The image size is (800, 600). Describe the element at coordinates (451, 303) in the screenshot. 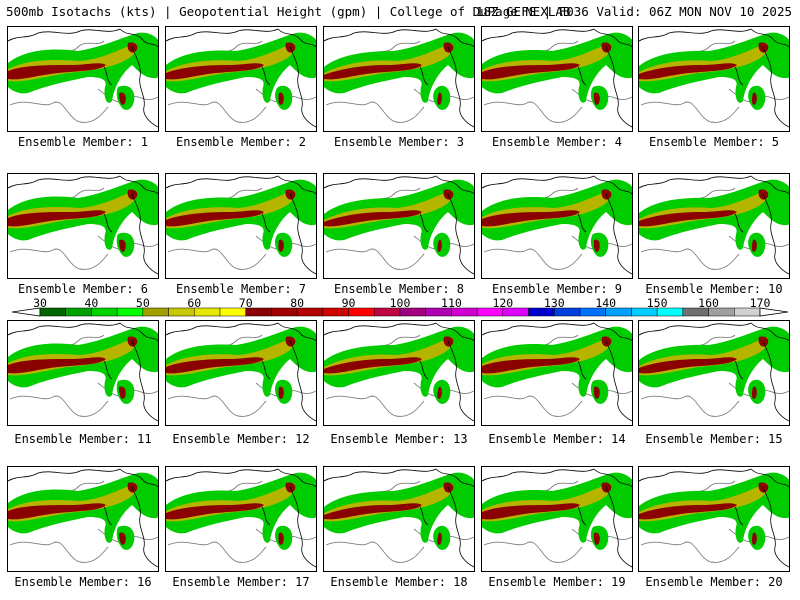

I see `colorbar-tick: 110` at that location.